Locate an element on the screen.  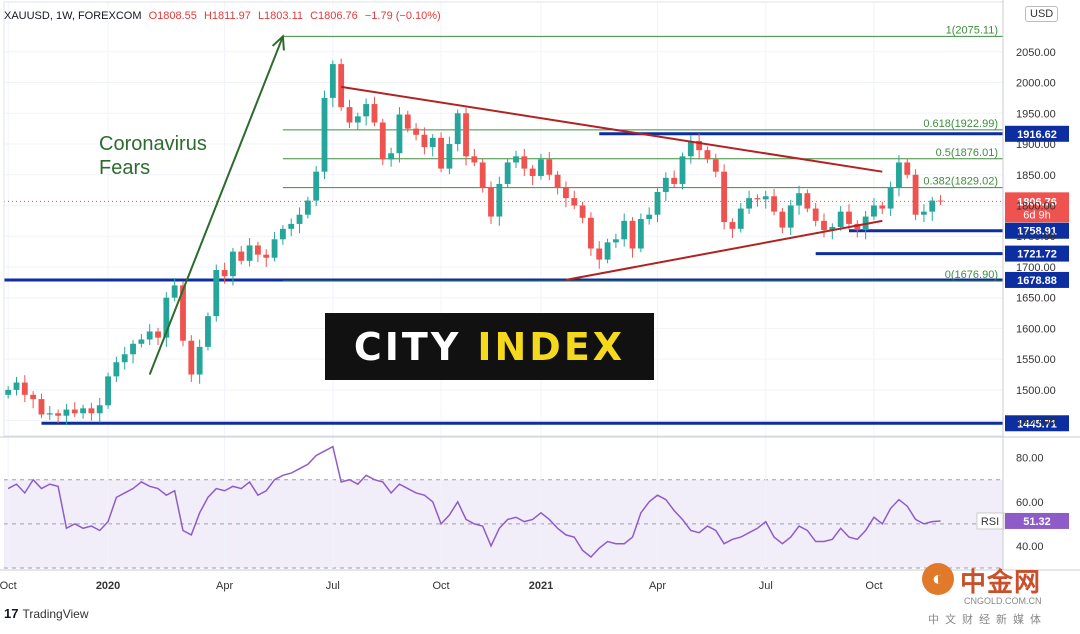
rsi-tick-label: 60.00 is located at coordinates (1030, 503).